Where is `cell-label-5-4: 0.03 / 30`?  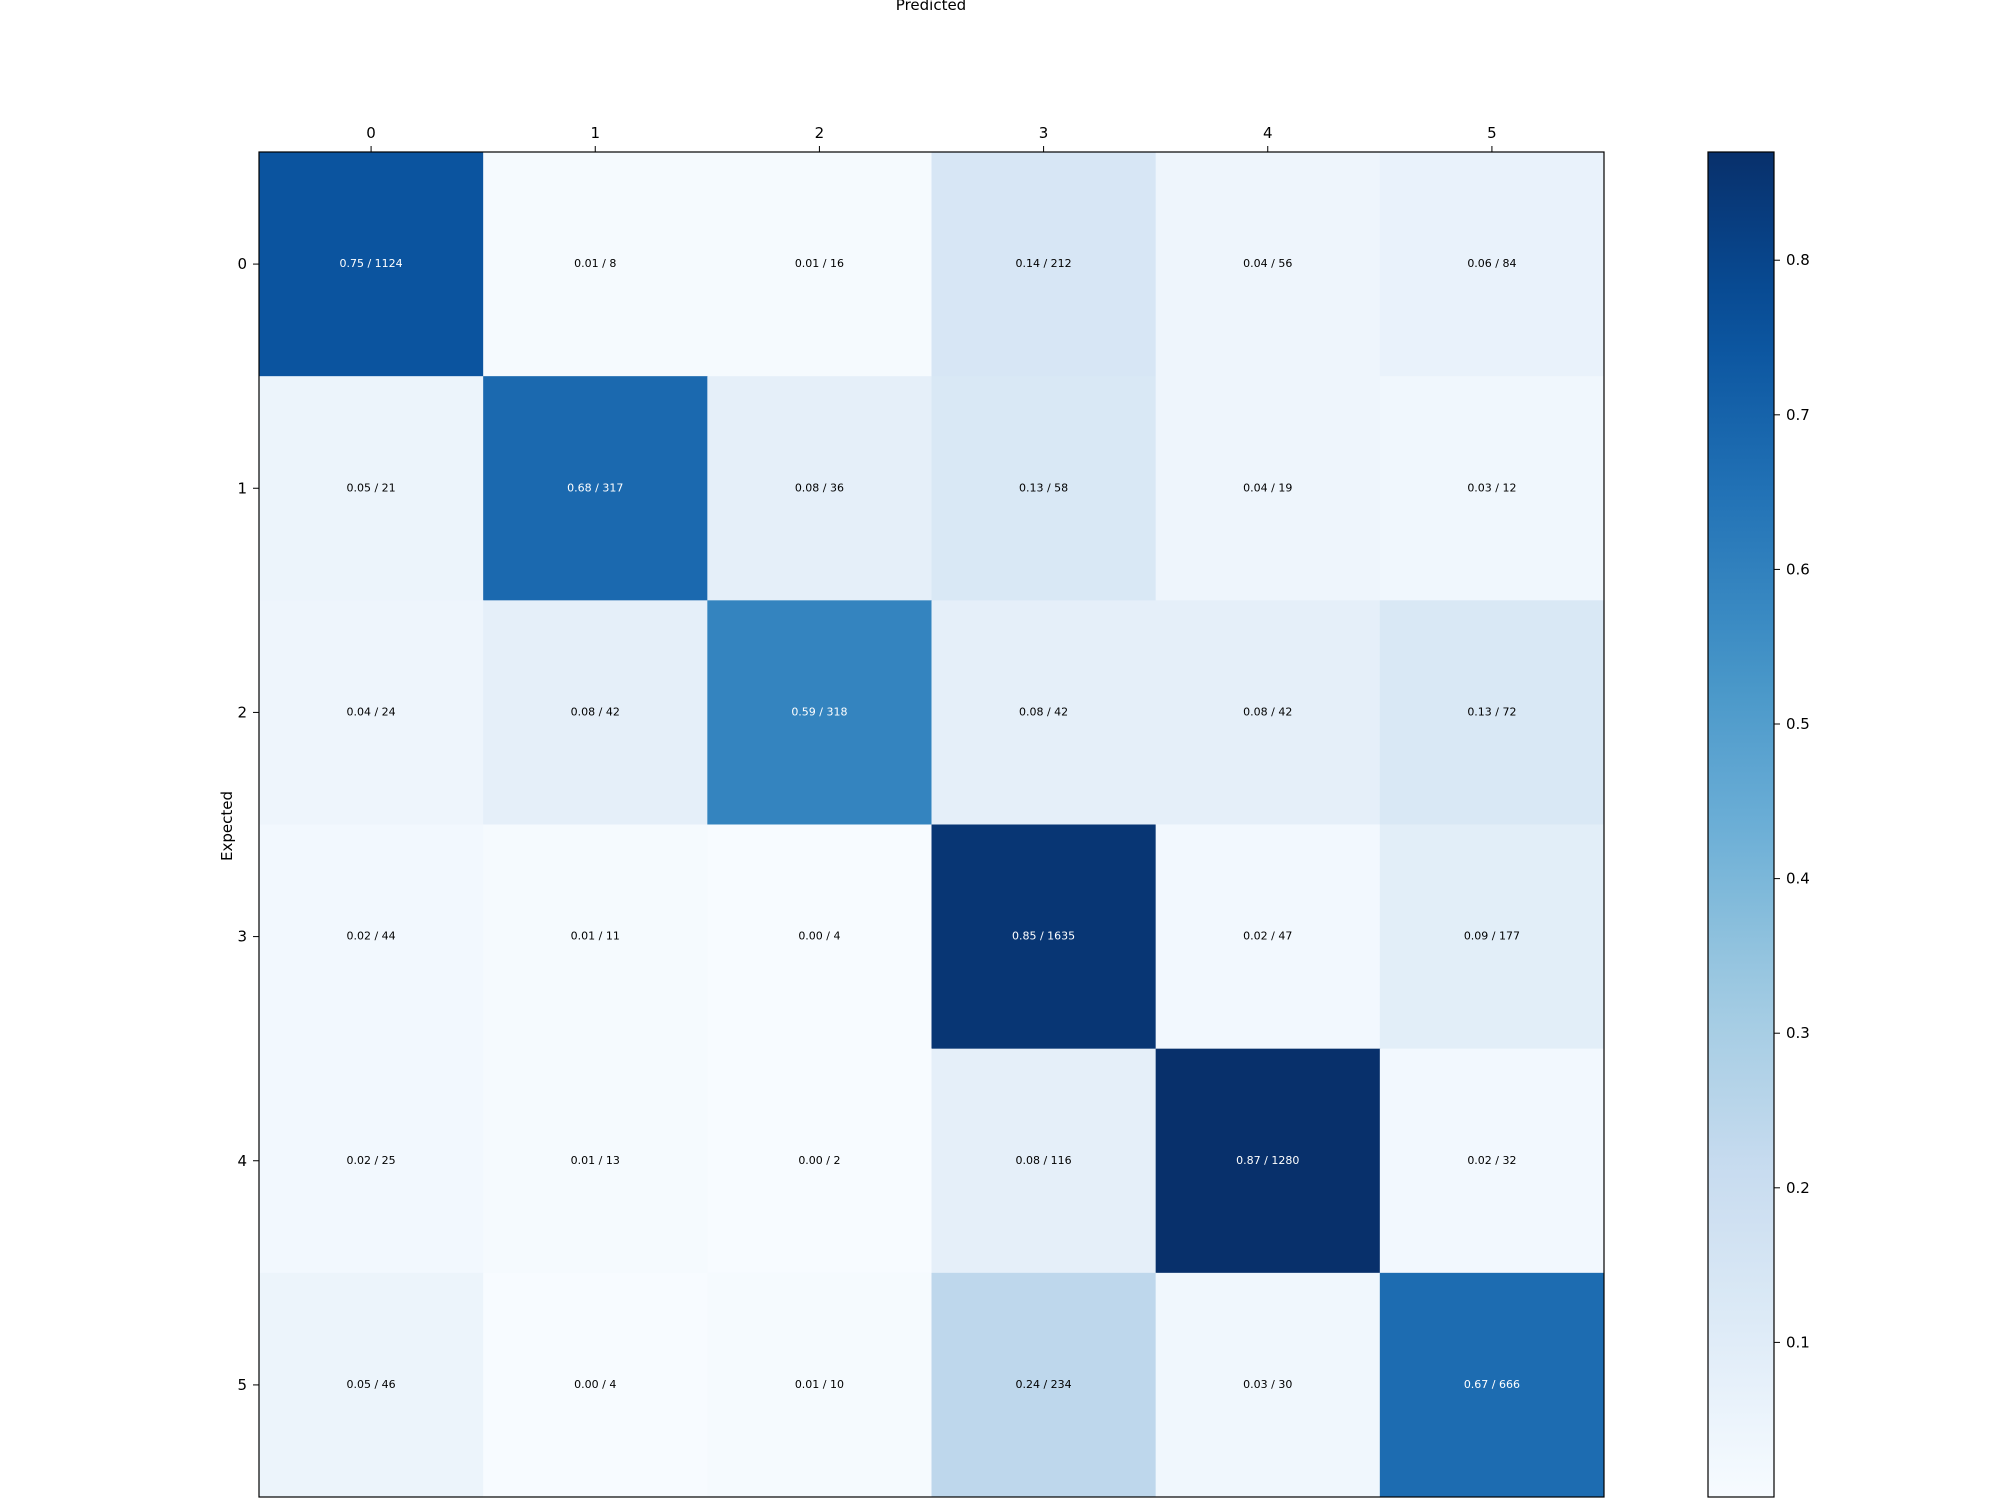 cell-label-5-4: 0.03 / 30 is located at coordinates (1267, 1384).